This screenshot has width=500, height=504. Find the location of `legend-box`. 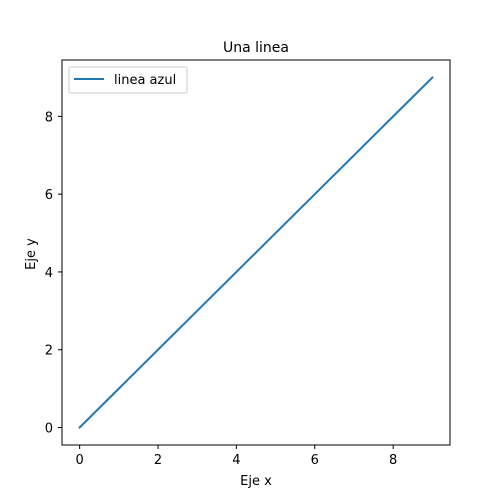

legend-box is located at coordinates (128, 80).